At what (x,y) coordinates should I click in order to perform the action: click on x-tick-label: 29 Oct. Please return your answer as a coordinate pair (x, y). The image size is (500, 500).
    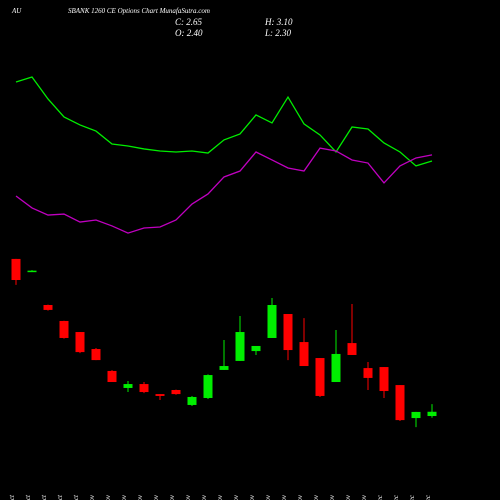
    Looking at the image, I should click on (44, 497).